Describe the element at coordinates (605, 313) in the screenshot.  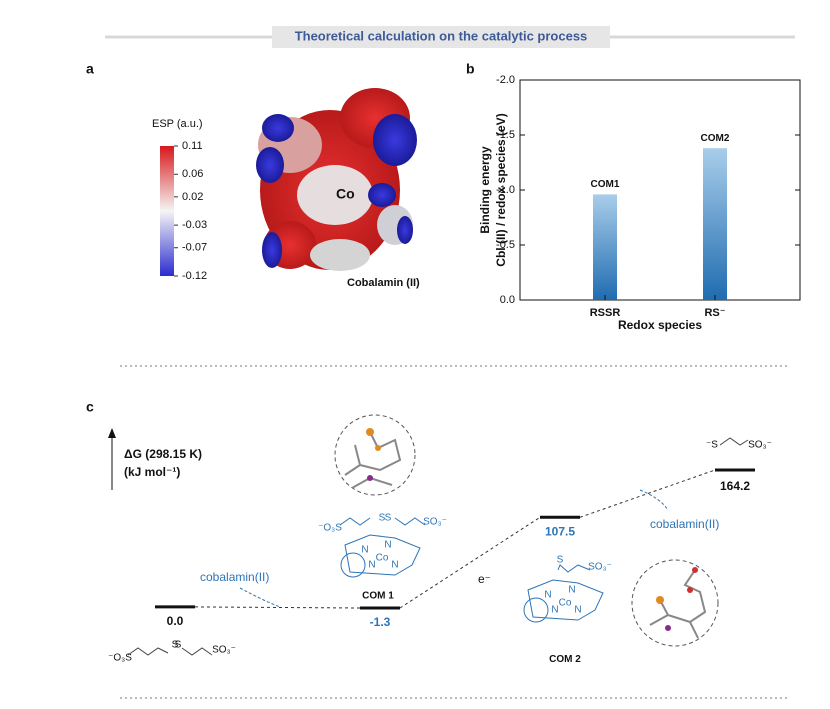
I see `x-tick-label: RSSR` at that location.